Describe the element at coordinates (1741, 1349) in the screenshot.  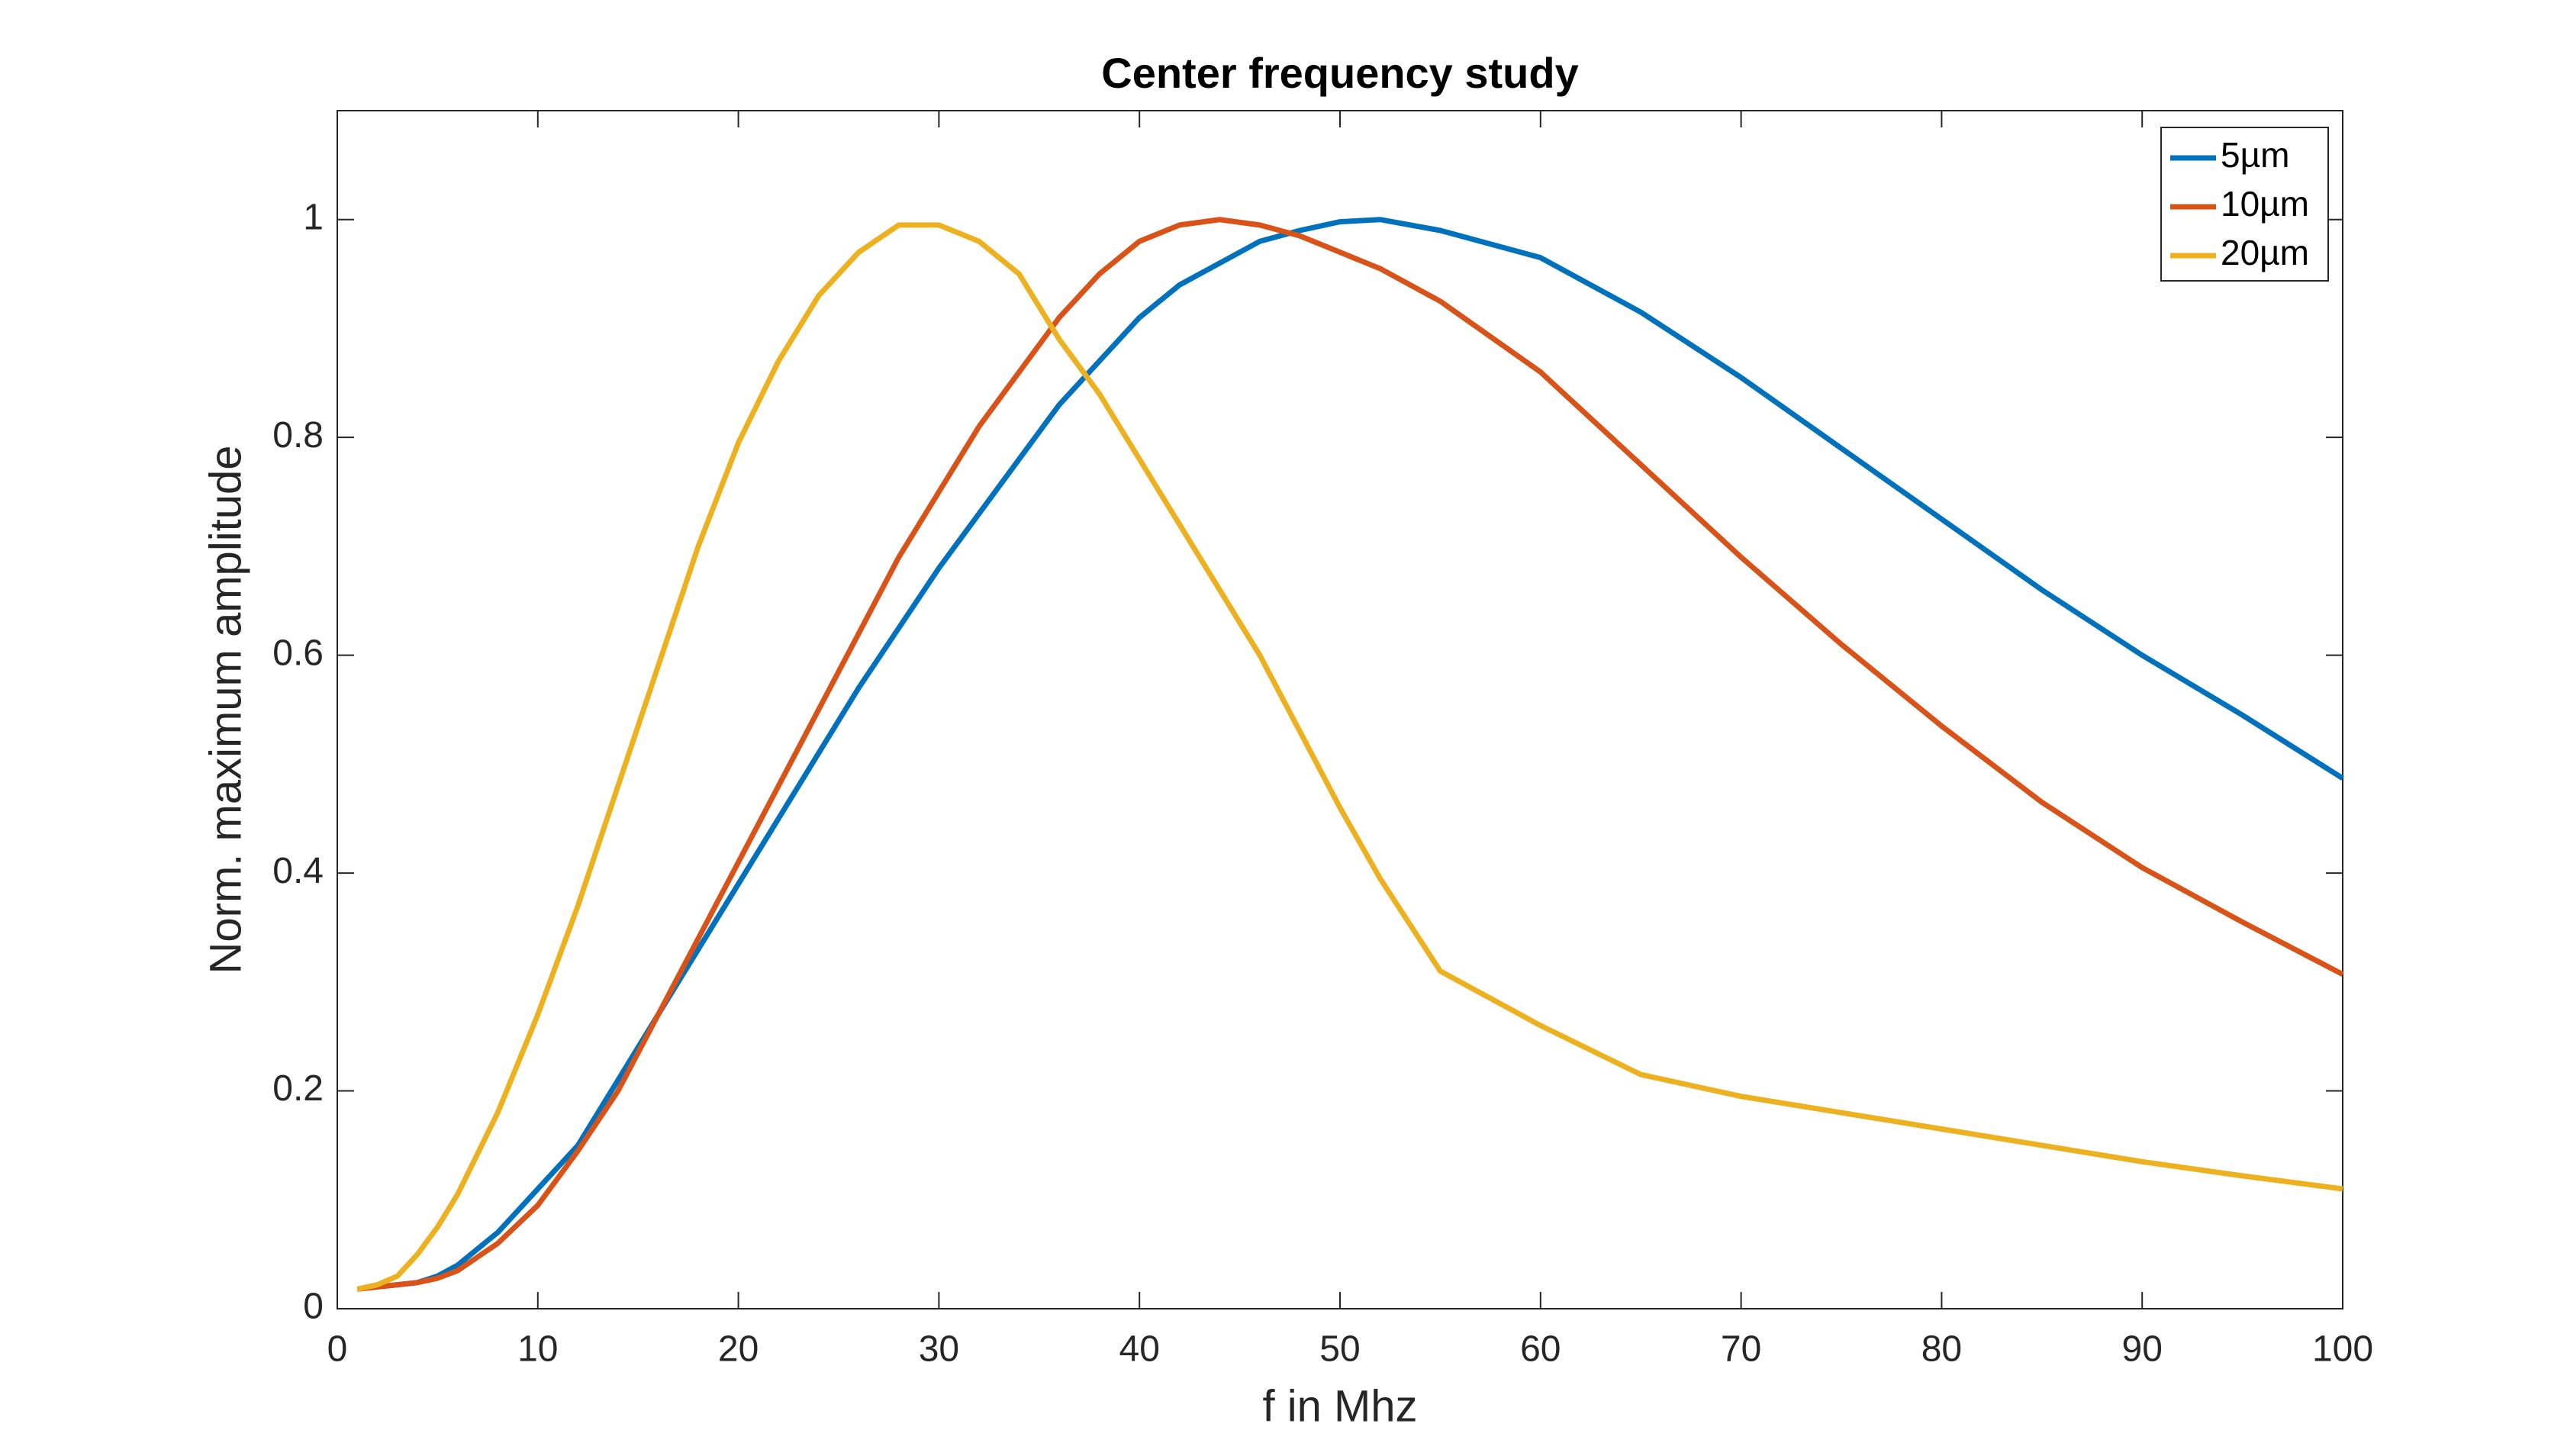
I see `x-tick-label: 70` at that location.